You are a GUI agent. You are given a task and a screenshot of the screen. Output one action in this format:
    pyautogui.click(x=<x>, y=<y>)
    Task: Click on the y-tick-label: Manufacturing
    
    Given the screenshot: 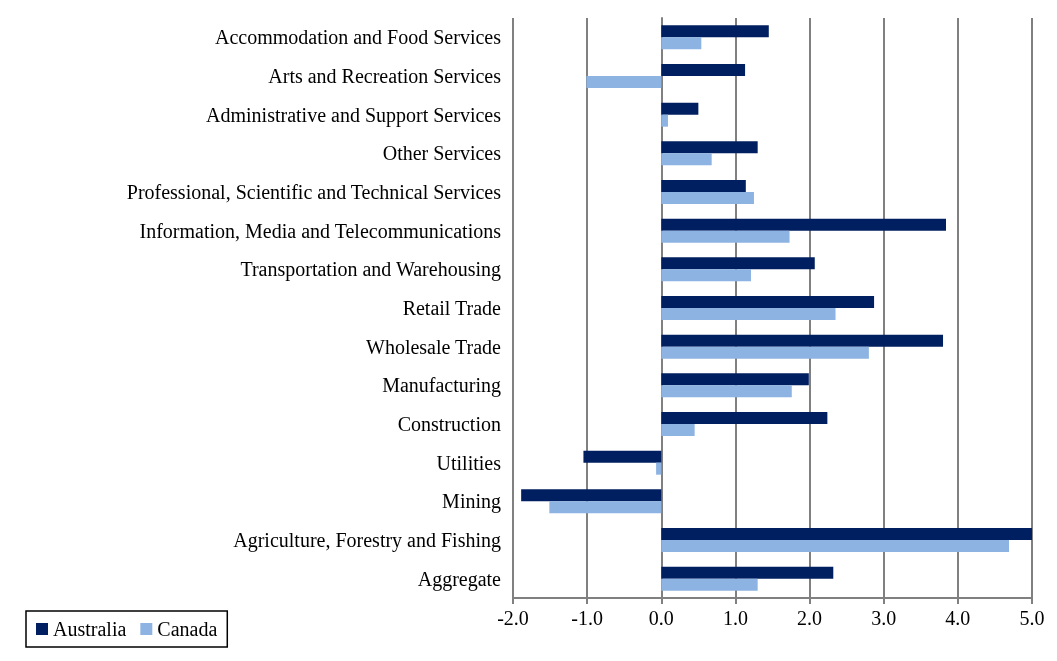 What is the action you would take?
    pyautogui.click(x=441, y=386)
    